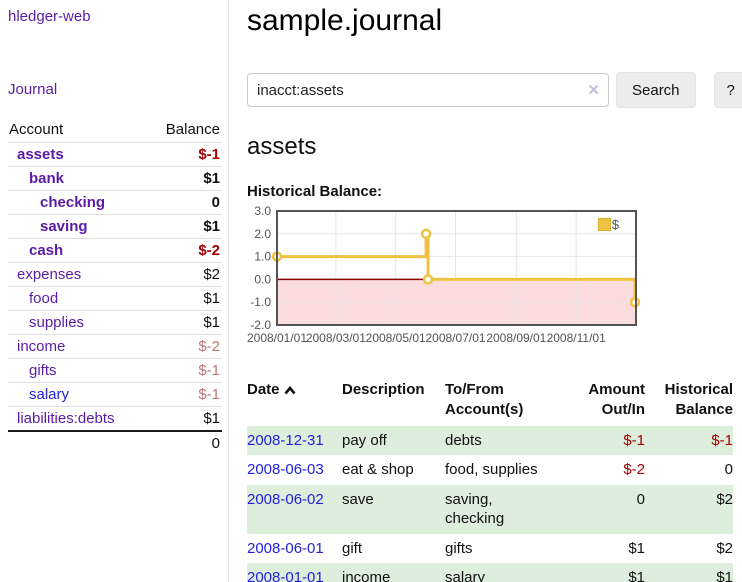 The image size is (742, 582). Describe the element at coordinates (728, 470) in the screenshot. I see `register-balance: 0` at that location.